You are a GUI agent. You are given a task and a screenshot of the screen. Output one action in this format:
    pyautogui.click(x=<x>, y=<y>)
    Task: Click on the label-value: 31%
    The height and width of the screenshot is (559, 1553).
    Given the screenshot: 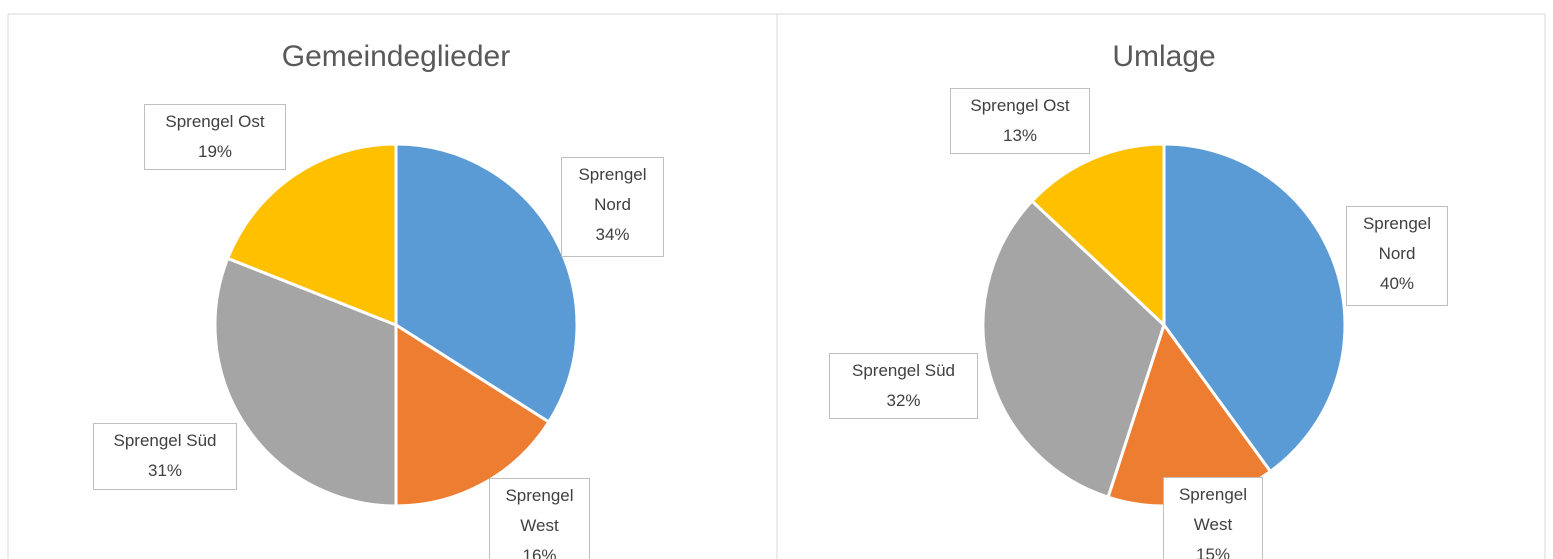 What is the action you would take?
    pyautogui.click(x=165, y=470)
    